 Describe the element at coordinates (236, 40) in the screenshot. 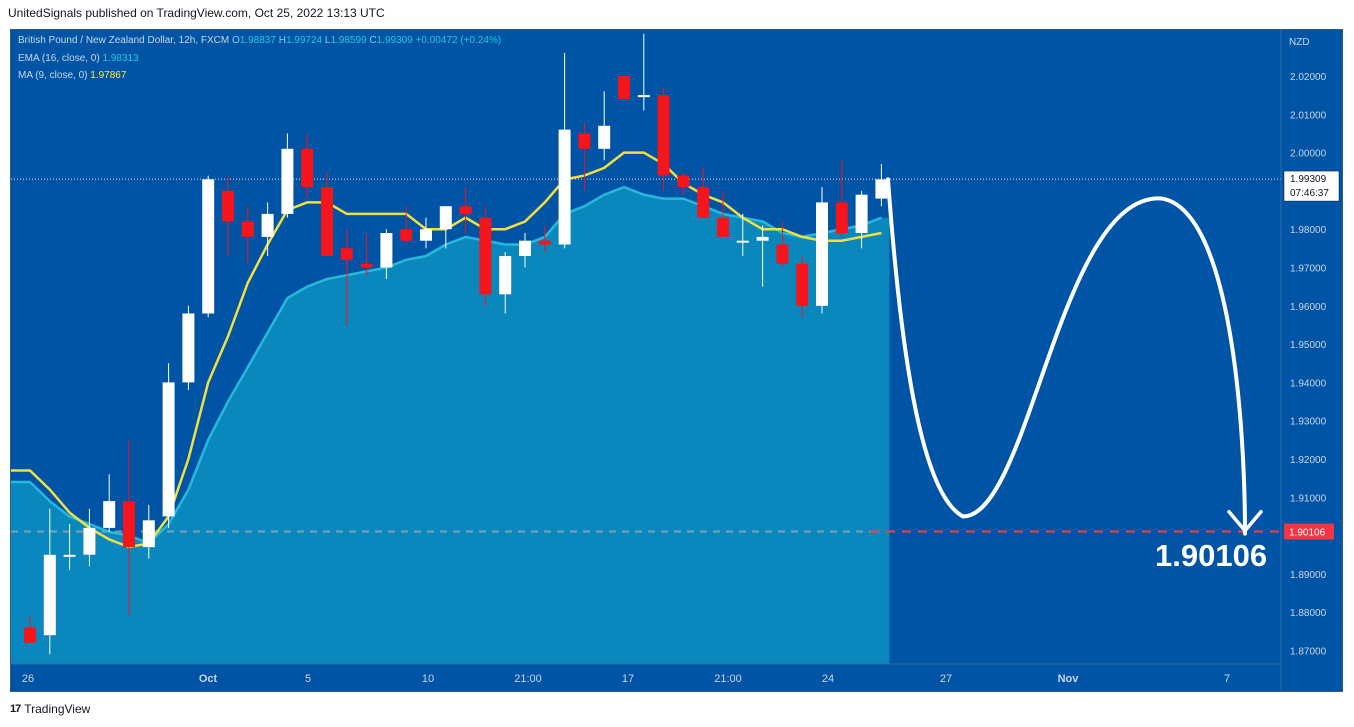

I see `legend-o-label: O` at that location.